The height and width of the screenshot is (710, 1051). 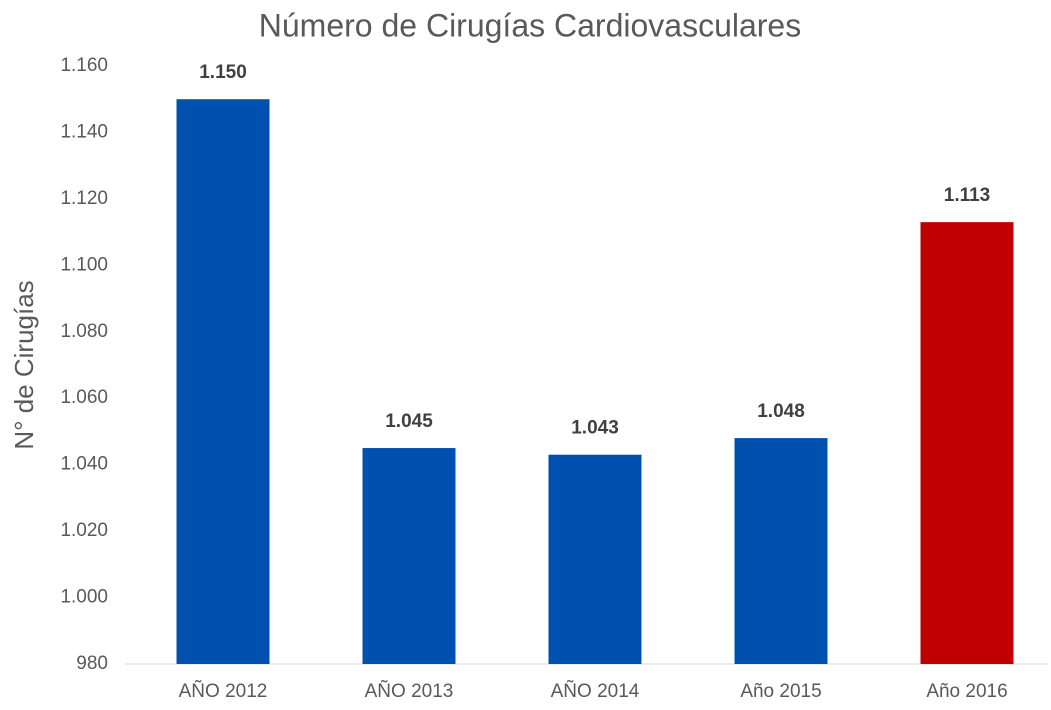 I want to click on y-axis-label: N° de Cirugías, so click(x=24, y=364).